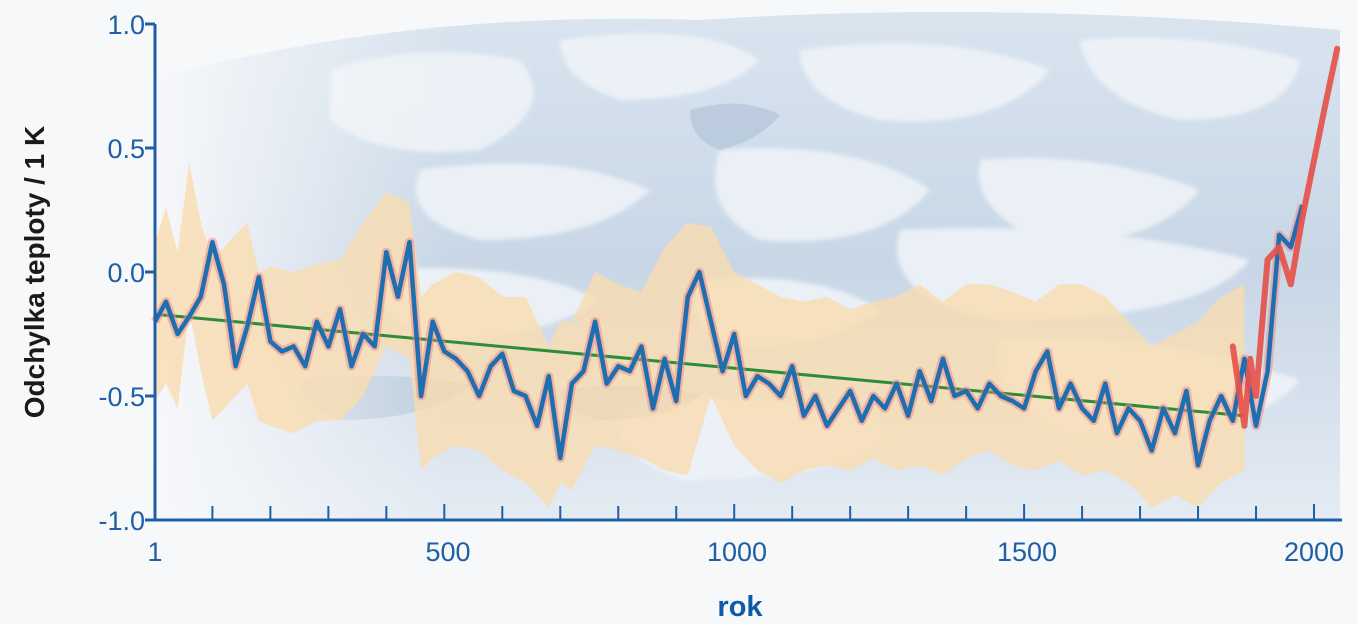  What do you see at coordinates (737, 552) in the screenshot?
I see `x-tick-label: 1000` at bounding box center [737, 552].